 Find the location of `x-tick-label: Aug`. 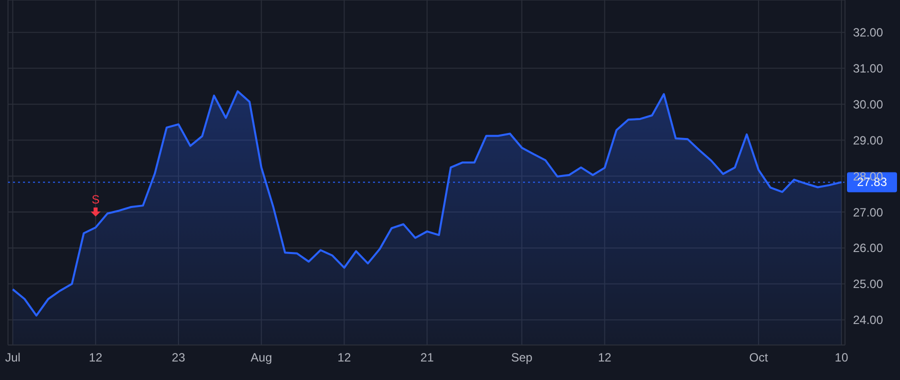

x-tick-label: Aug is located at coordinates (261, 357).